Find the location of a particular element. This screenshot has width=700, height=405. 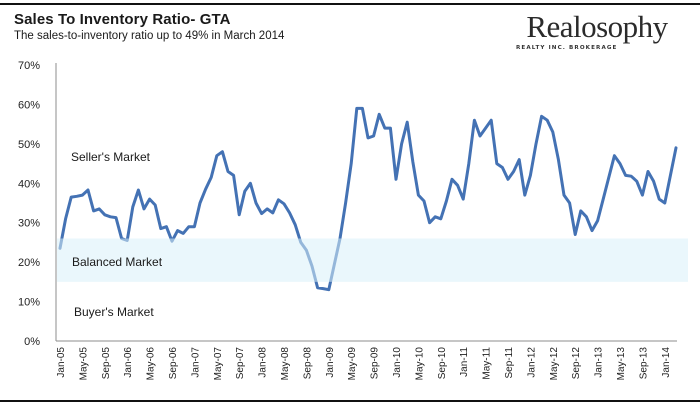

x-tick-label: Sep-06 is located at coordinates (173, 363).